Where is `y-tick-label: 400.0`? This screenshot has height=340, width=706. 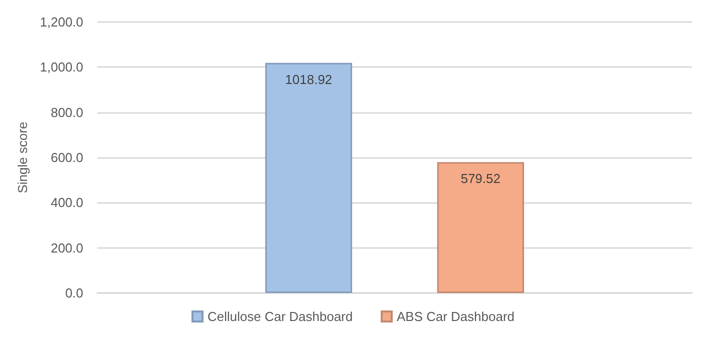
y-tick-label: 400.0 is located at coordinates (67, 202).